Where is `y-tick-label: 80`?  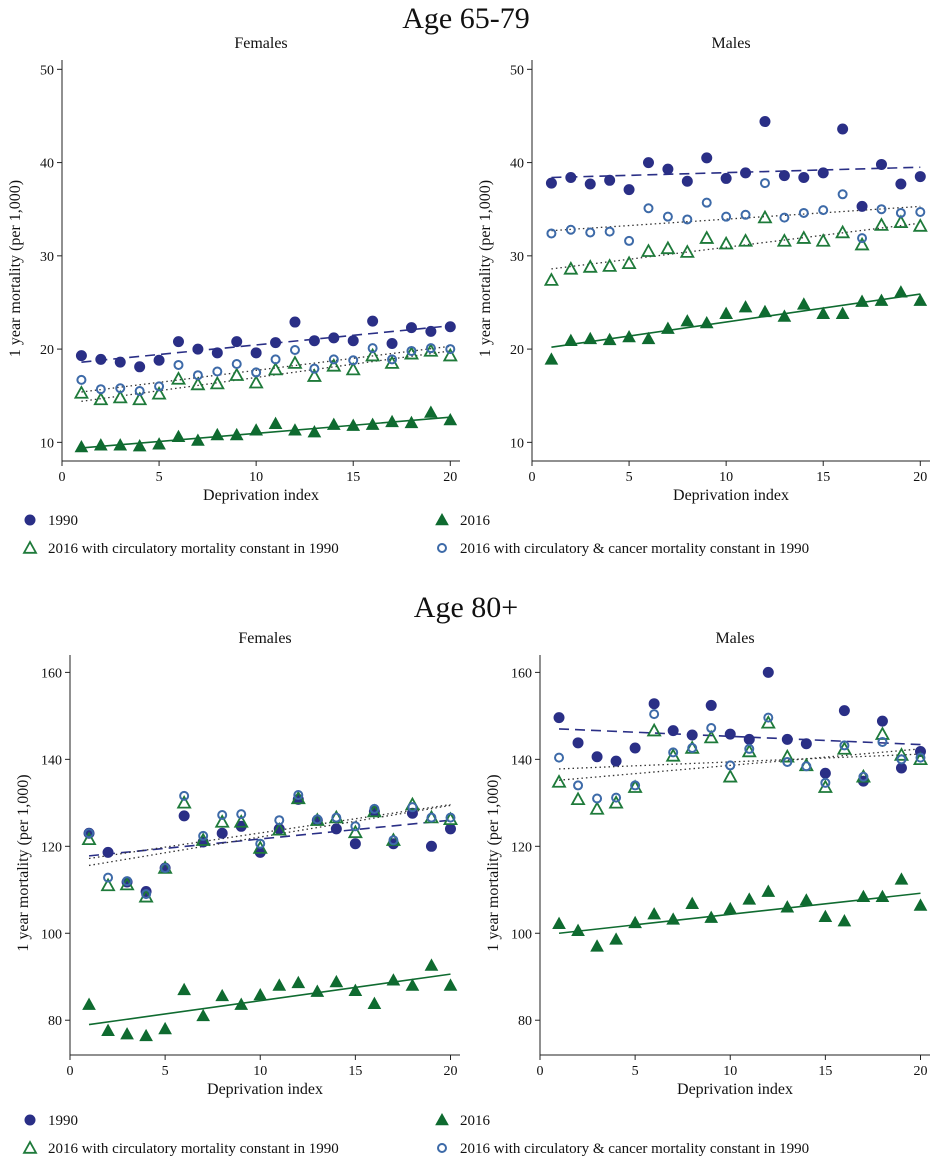 y-tick-label: 80 is located at coordinates (55, 1021).